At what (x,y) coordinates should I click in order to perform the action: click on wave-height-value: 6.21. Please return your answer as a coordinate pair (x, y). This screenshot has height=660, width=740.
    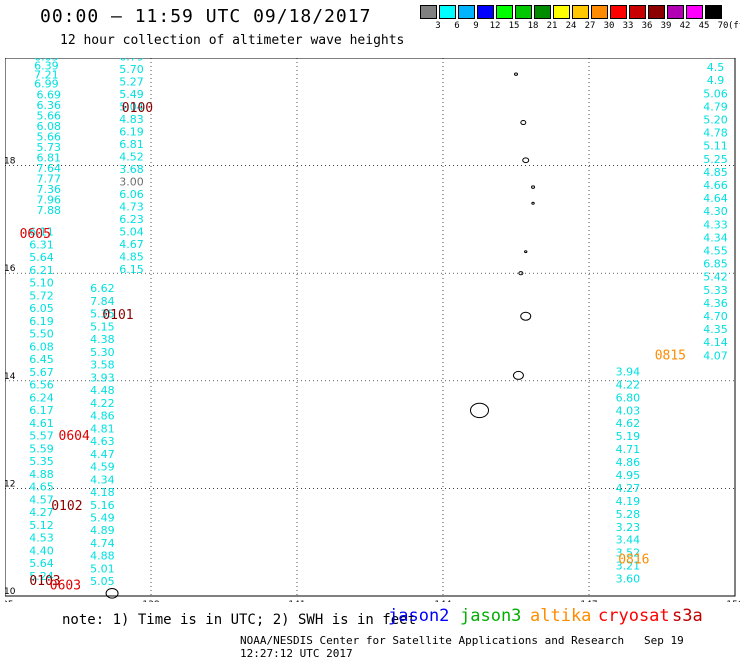
    Looking at the image, I should click on (41, 270).